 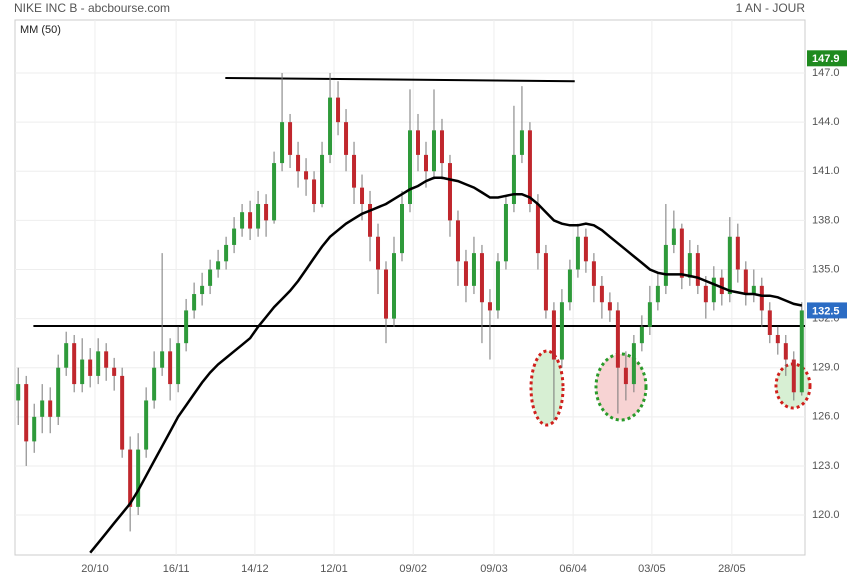 I want to click on trend-line, so click(x=400, y=79).